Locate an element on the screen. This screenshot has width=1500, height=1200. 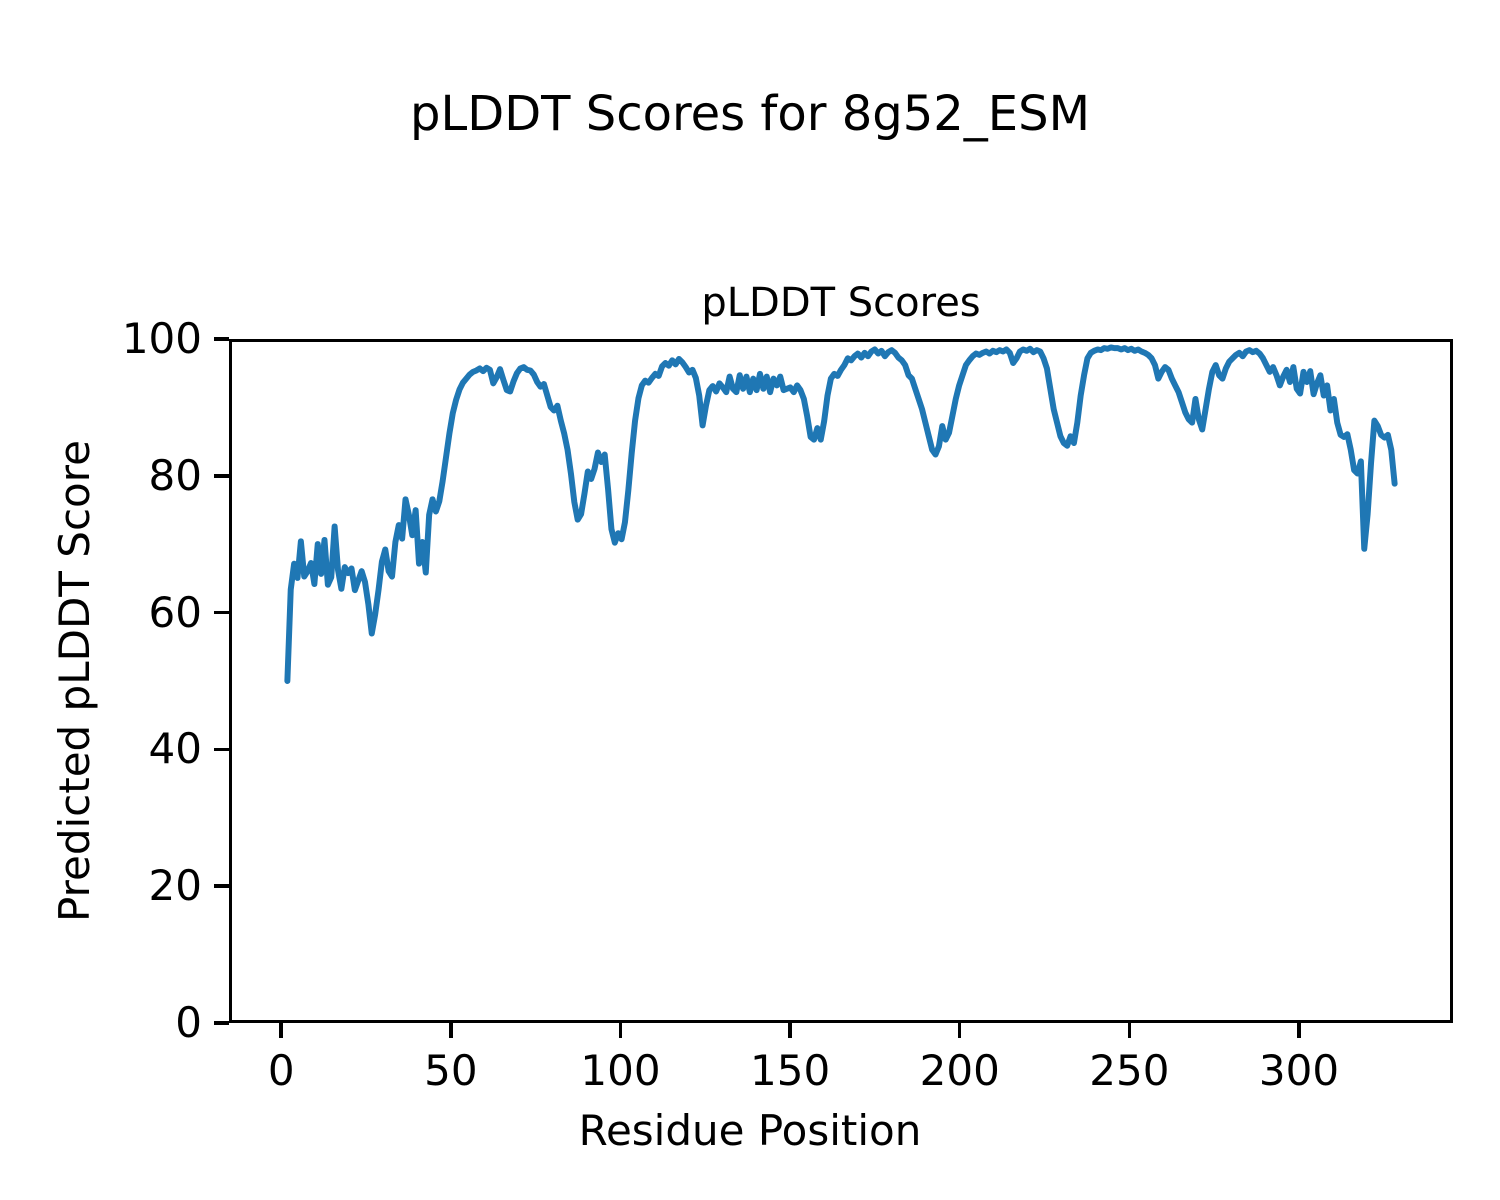
axes-title: pLDDT Scores is located at coordinates (841, 303).